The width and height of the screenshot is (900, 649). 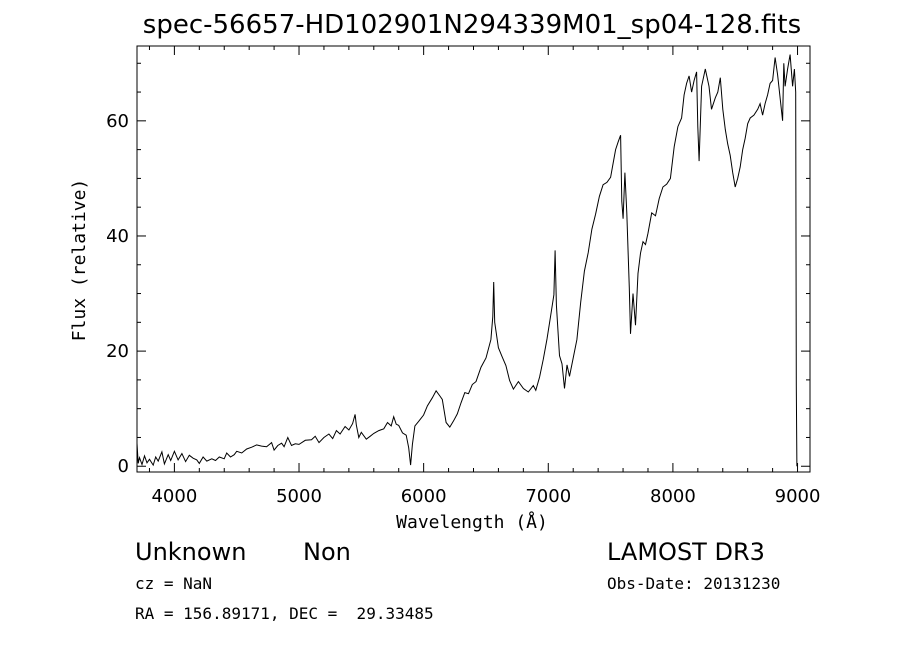 What do you see at coordinates (694, 583) in the screenshot?
I see `obs-date-label: Obs-Date: 20131230` at bounding box center [694, 583].